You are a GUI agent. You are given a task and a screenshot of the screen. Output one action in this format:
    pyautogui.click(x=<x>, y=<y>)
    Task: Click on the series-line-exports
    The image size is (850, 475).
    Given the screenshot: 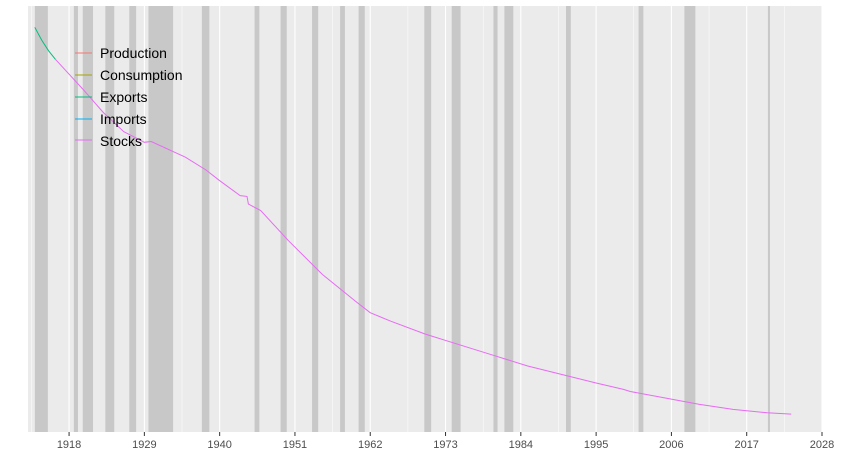 What is the action you would take?
    pyautogui.click(x=45, y=43)
    